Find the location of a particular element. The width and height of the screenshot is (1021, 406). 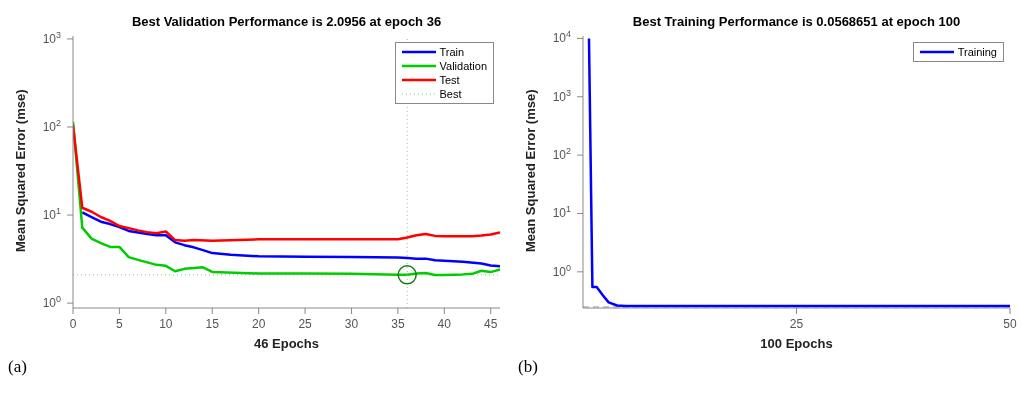

x-axis-title: 100 Epochs is located at coordinates (796, 343).